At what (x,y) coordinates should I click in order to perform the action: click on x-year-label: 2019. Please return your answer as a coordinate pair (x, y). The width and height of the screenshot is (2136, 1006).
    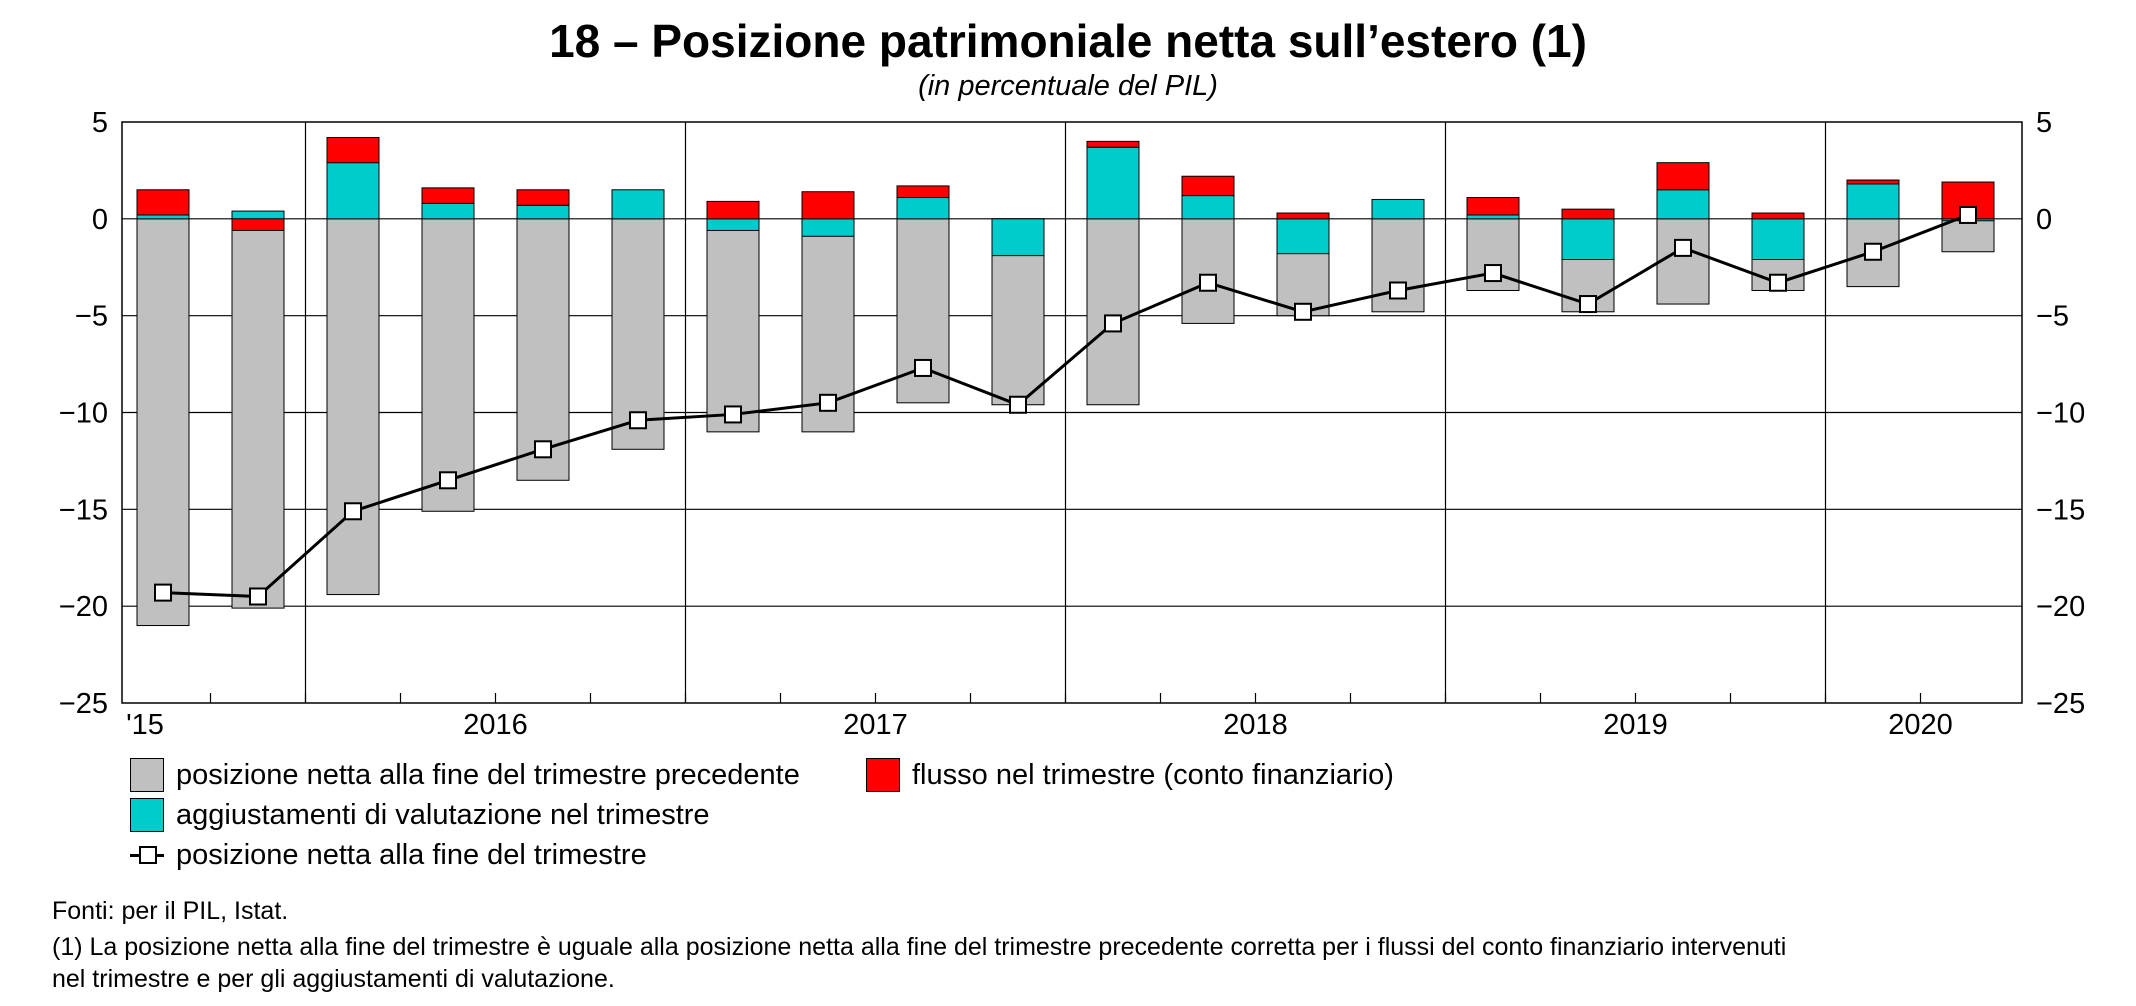
    Looking at the image, I should click on (1635, 725).